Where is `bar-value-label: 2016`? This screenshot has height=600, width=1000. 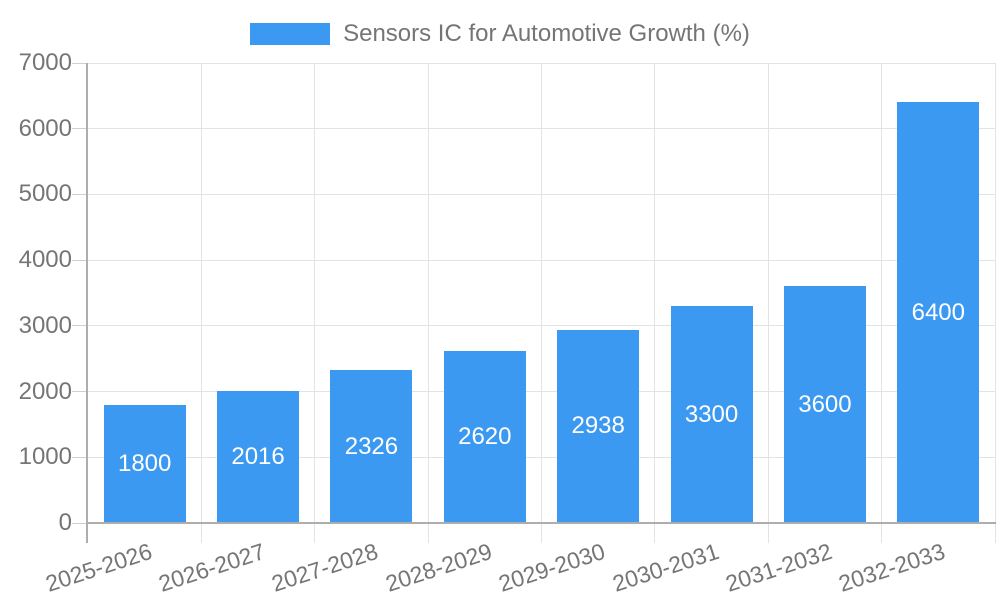 bar-value-label: 2016 is located at coordinates (258, 456).